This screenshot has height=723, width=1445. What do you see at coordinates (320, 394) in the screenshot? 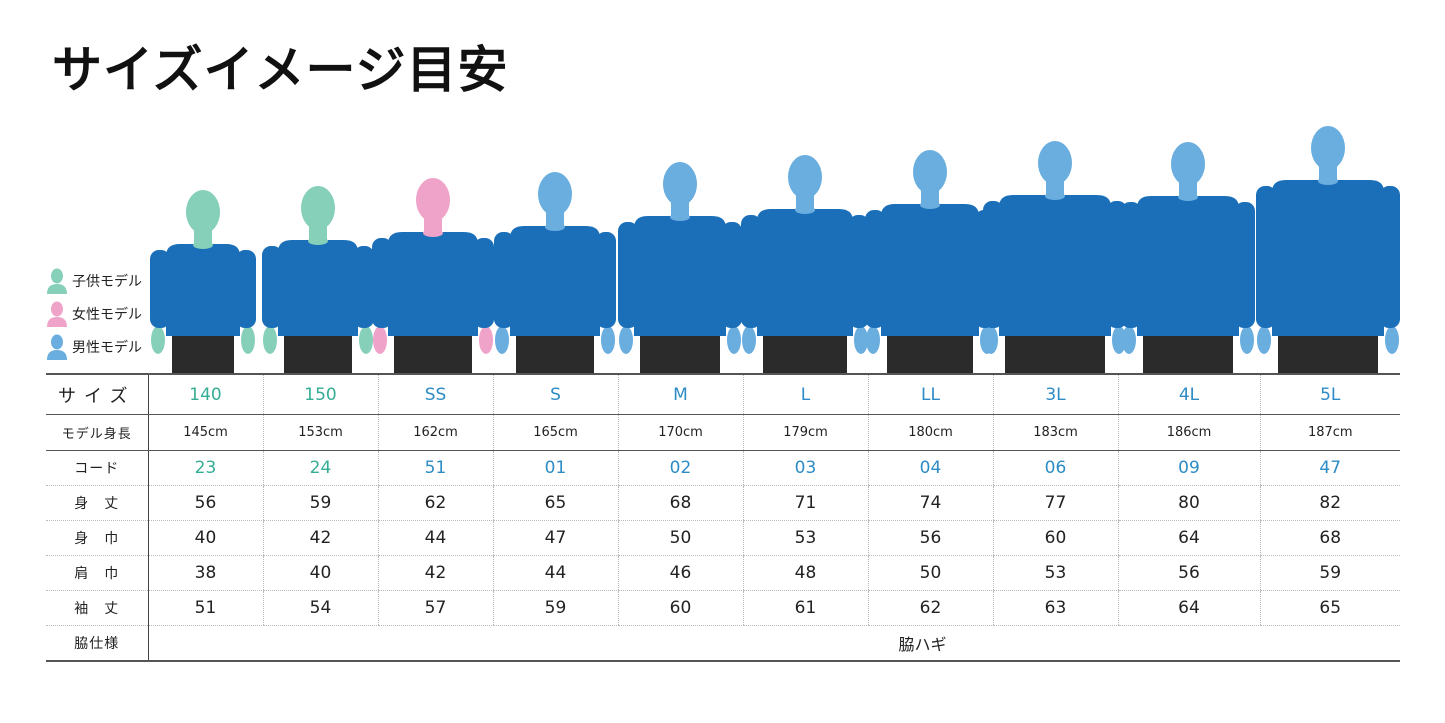
I see `size-cell: 150` at bounding box center [320, 394].